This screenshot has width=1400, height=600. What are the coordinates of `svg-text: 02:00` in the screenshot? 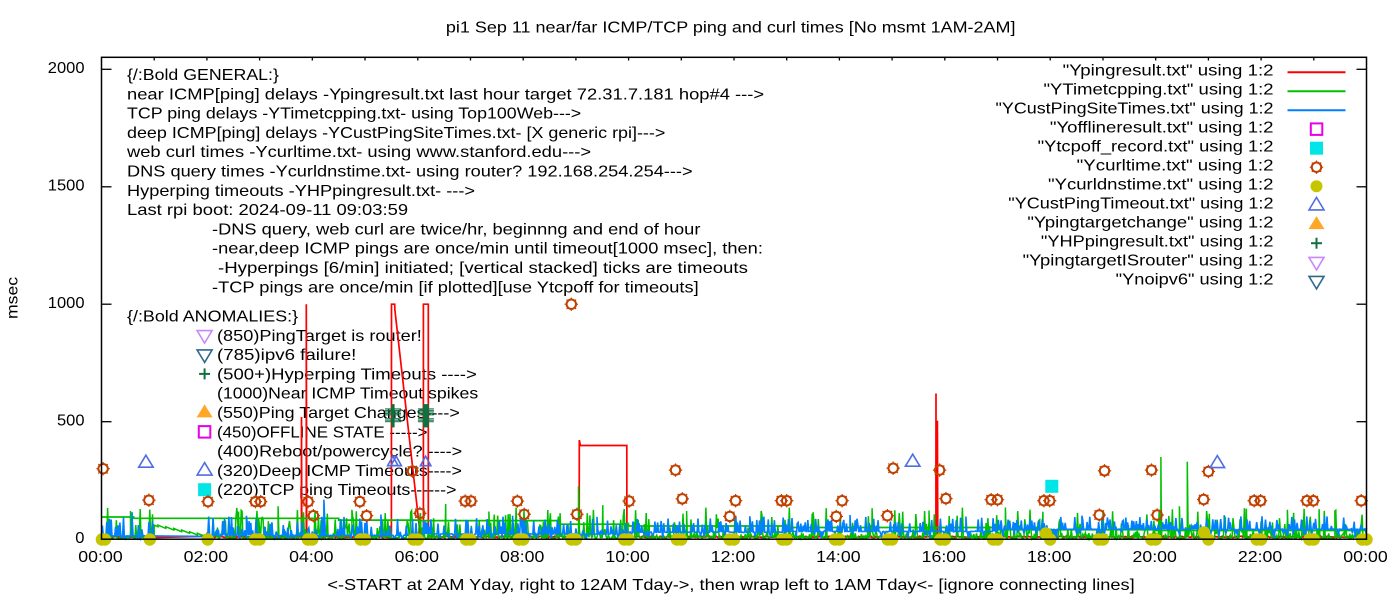 It's located at (206, 557).